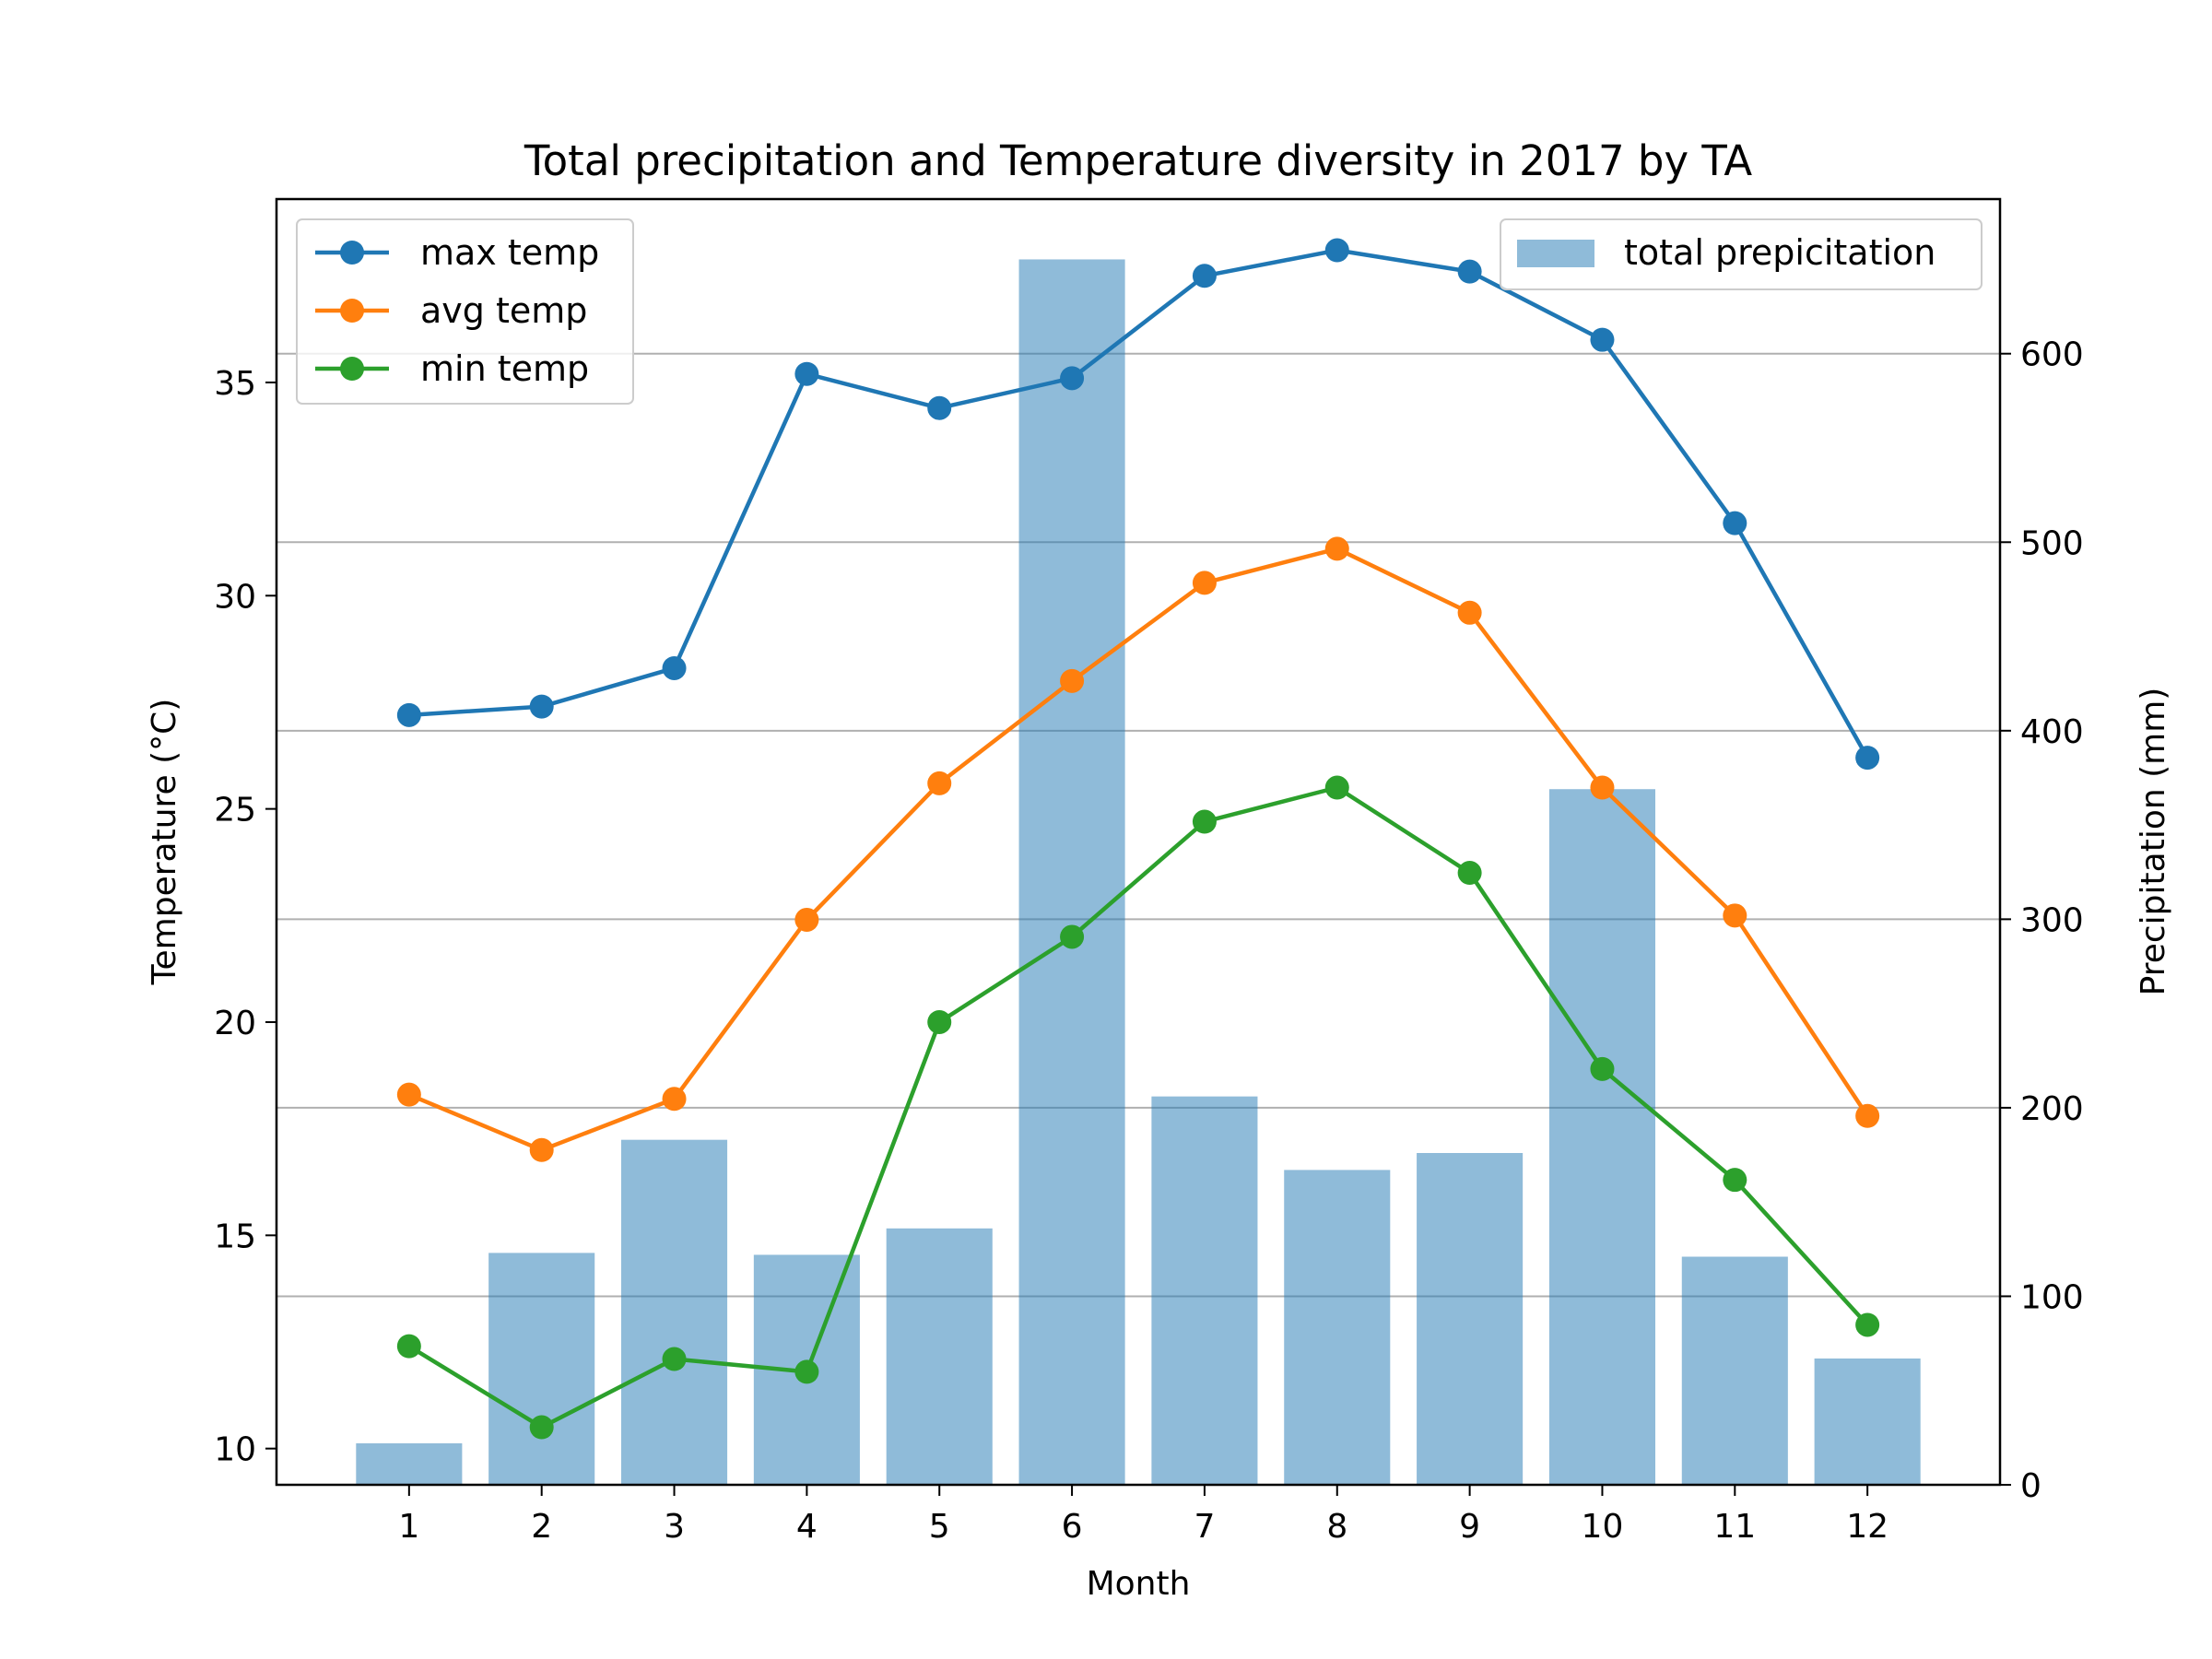  I want to click on x-tick-label: 9, so click(1469, 1527).